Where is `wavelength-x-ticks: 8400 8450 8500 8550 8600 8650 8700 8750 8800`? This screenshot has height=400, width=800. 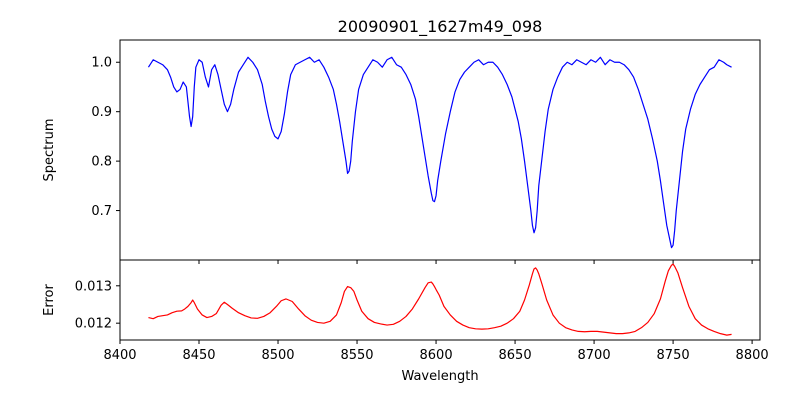
wavelength-x-ticks: 8400 8450 8500 8550 8600 8650 8700 8750 8800 is located at coordinates (436, 351).